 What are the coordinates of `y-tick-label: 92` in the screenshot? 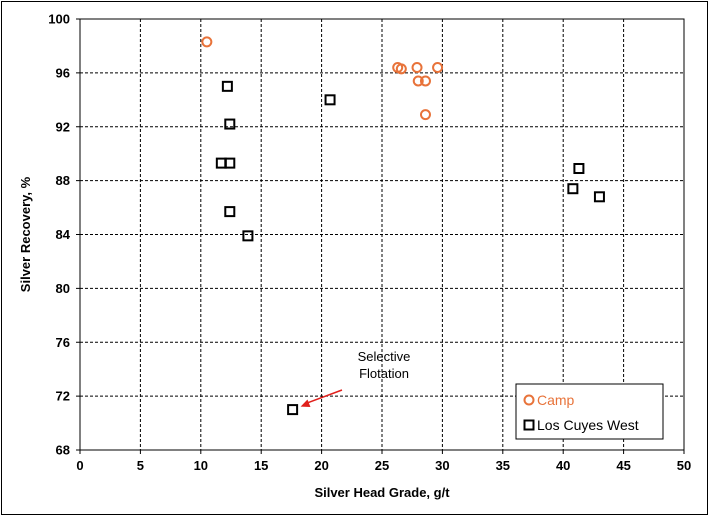 It's located at (63, 126).